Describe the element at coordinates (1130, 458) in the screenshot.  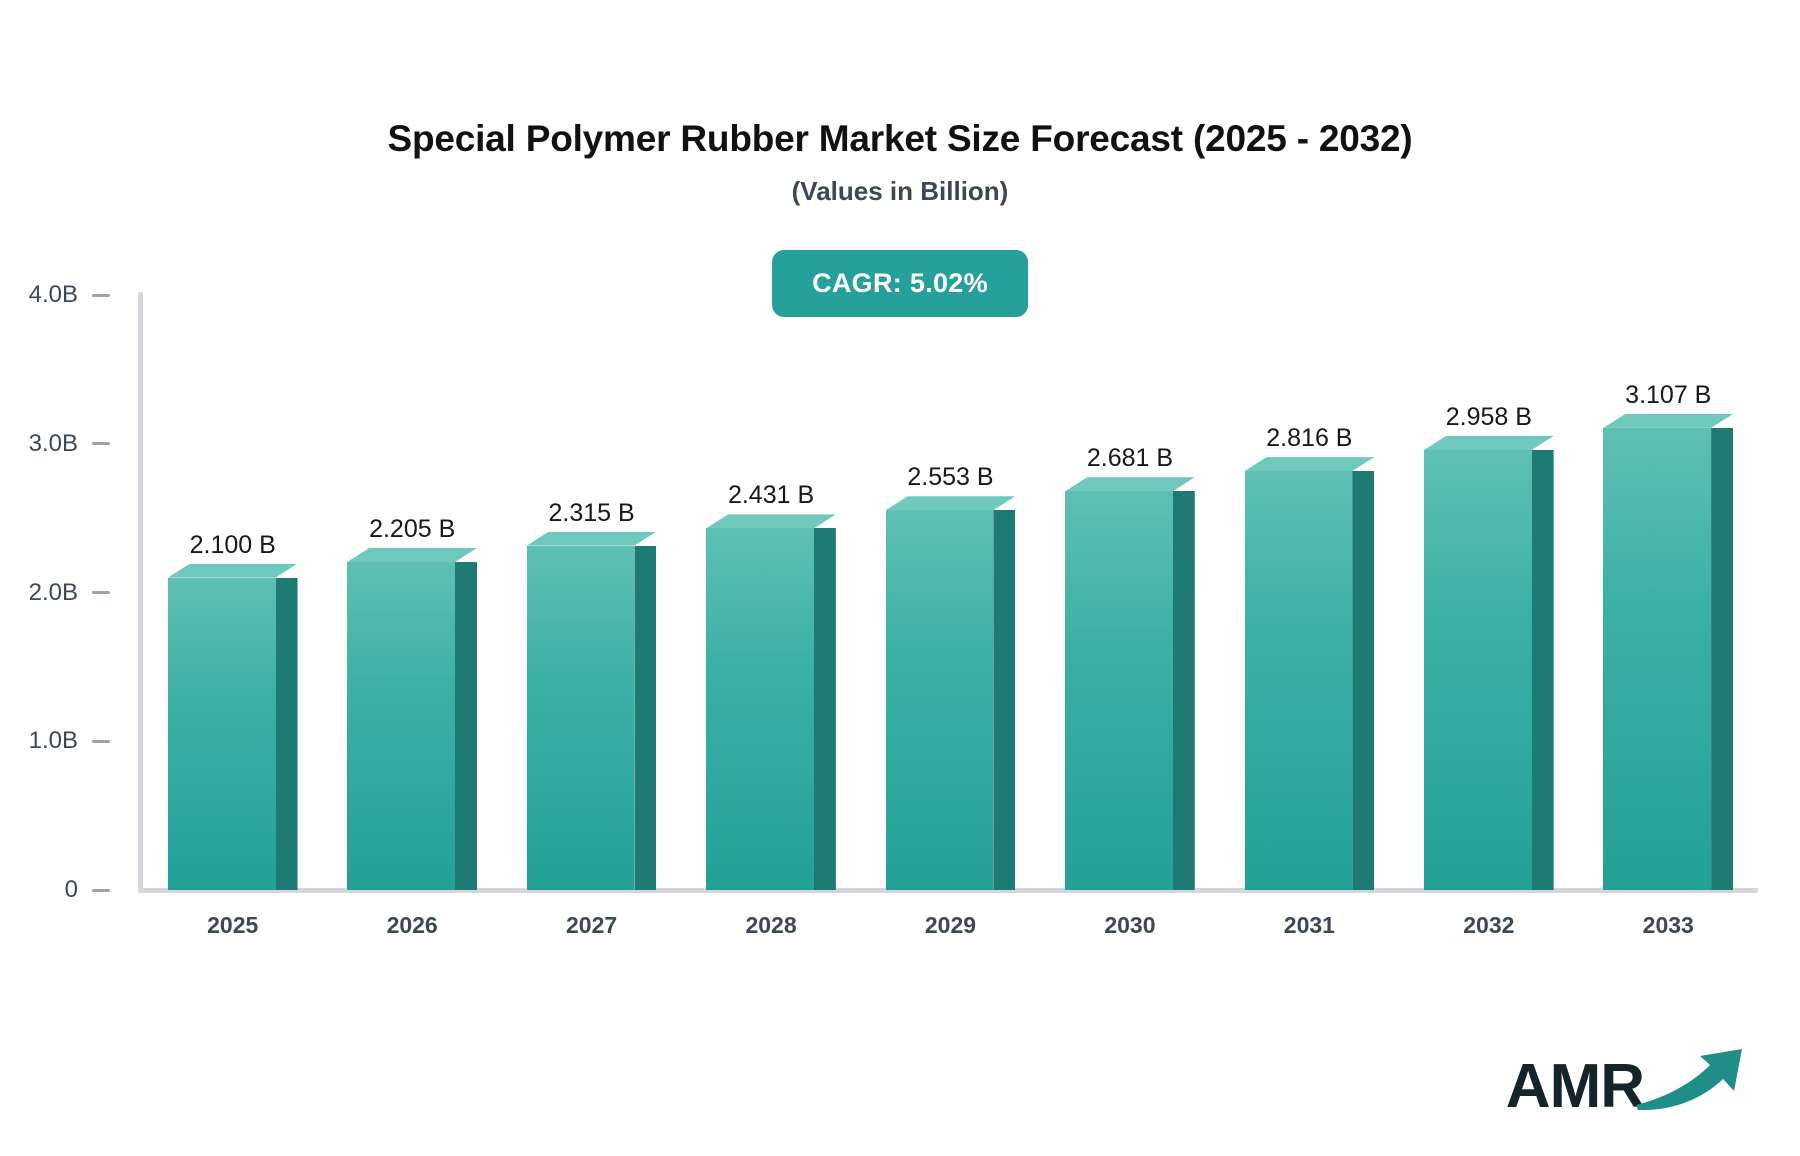
I see `bar-value-label: 2.681 B` at that location.